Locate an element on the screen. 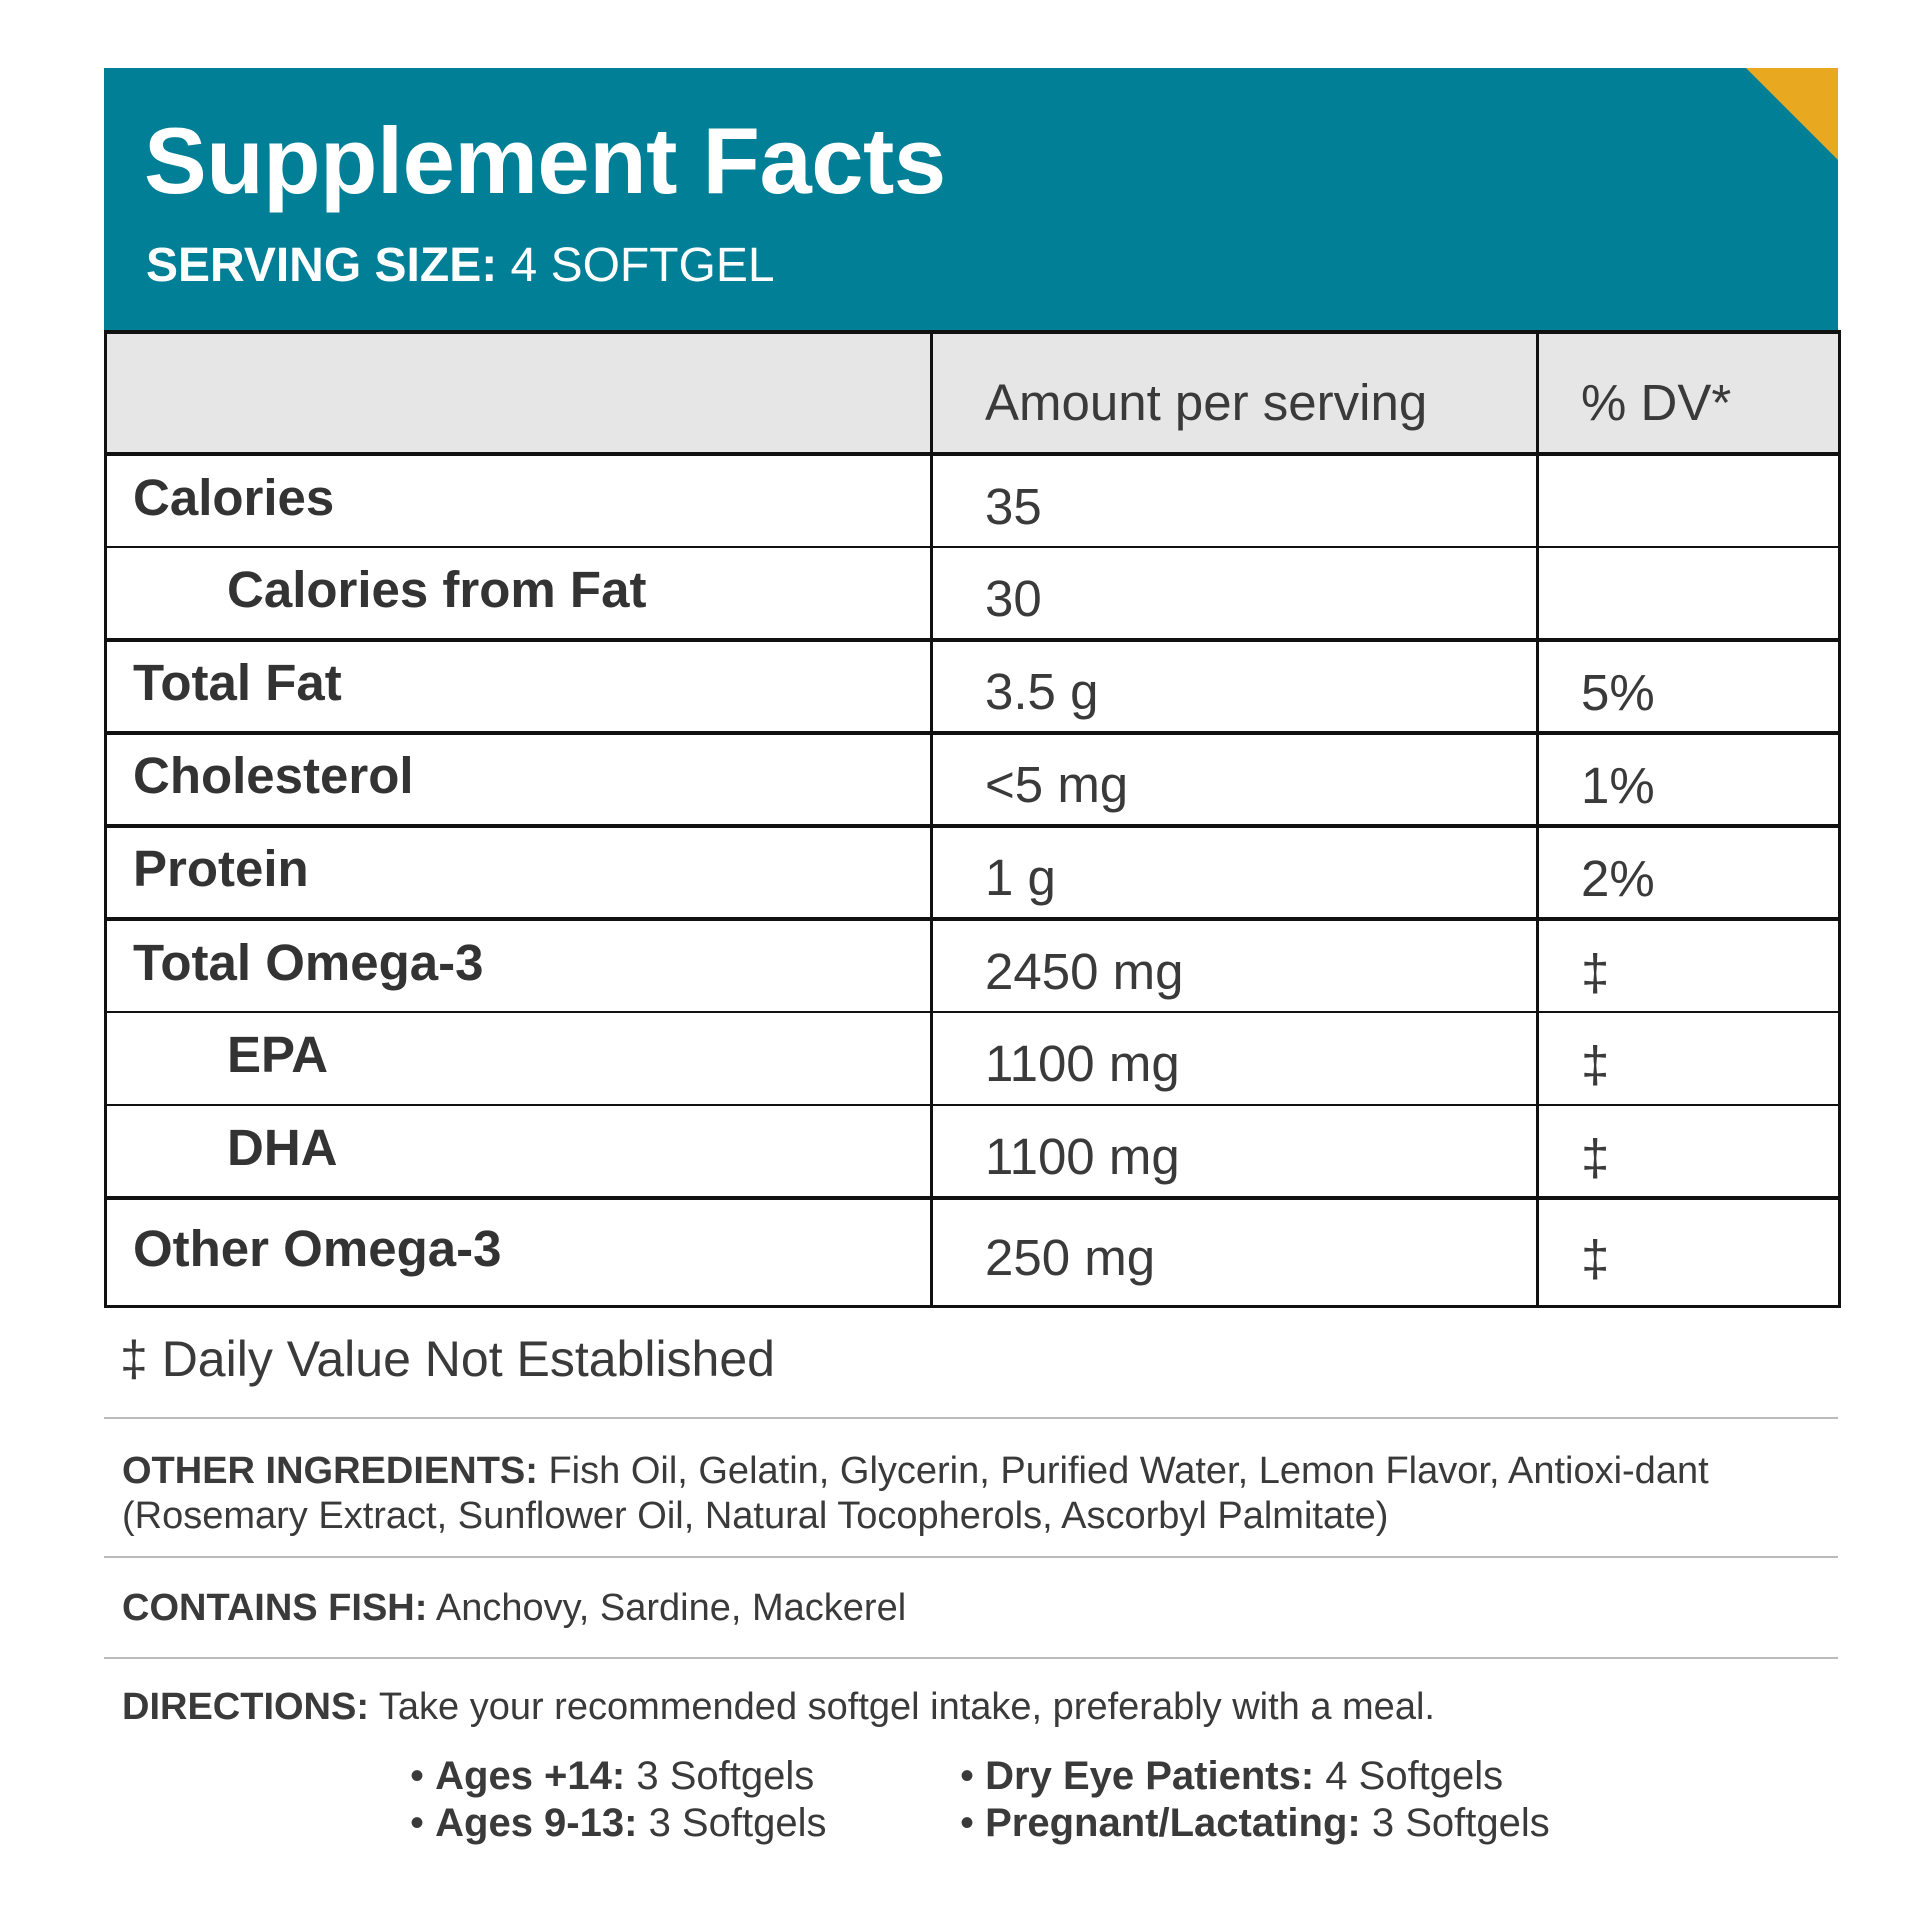 The height and width of the screenshot is (1920, 1920). dosage-label: Pregnant/Lactating: is located at coordinates (1173, 1823).